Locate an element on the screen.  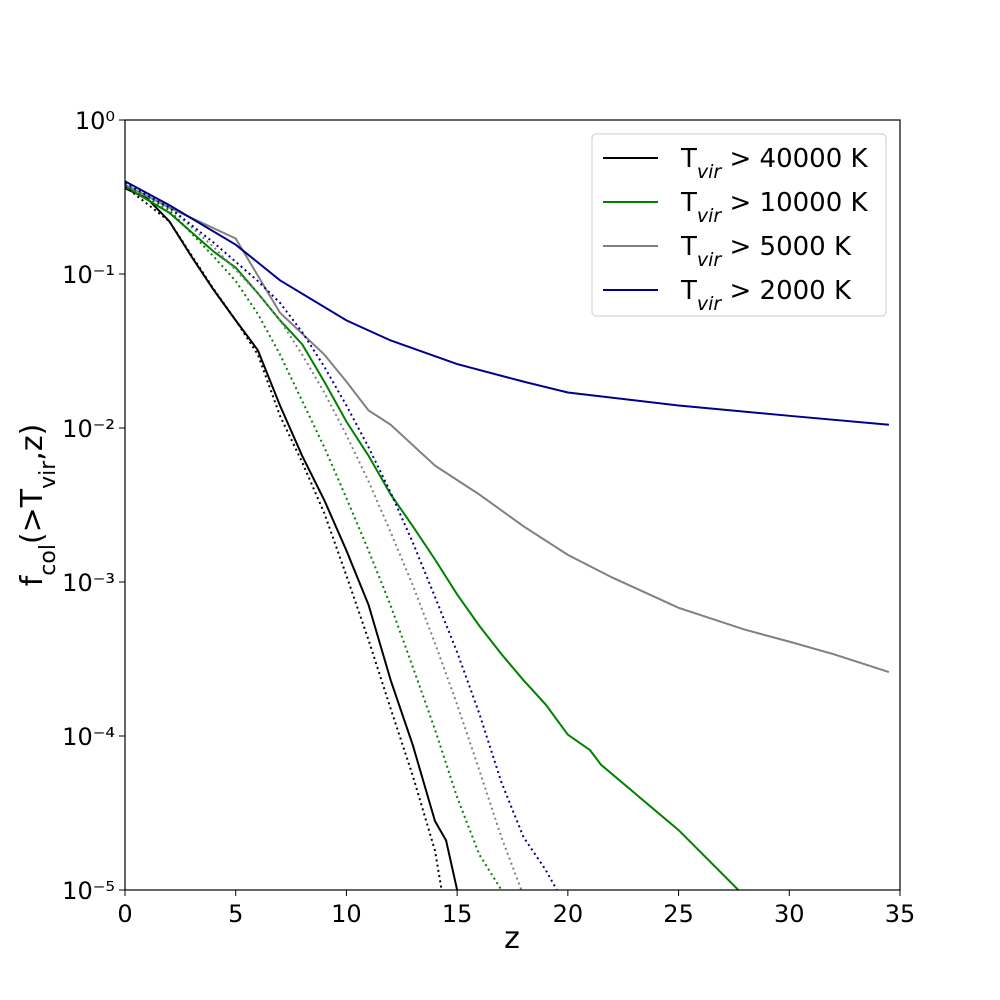
legend-label-part: > 10000 K is located at coordinates (794, 203).